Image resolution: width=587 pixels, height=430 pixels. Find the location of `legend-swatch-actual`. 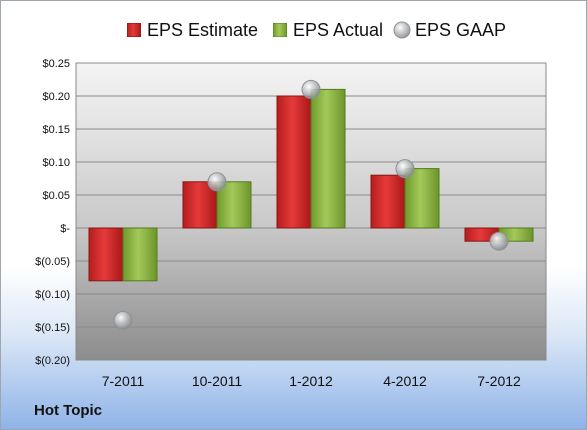

legend-swatch-actual is located at coordinates (280, 30).